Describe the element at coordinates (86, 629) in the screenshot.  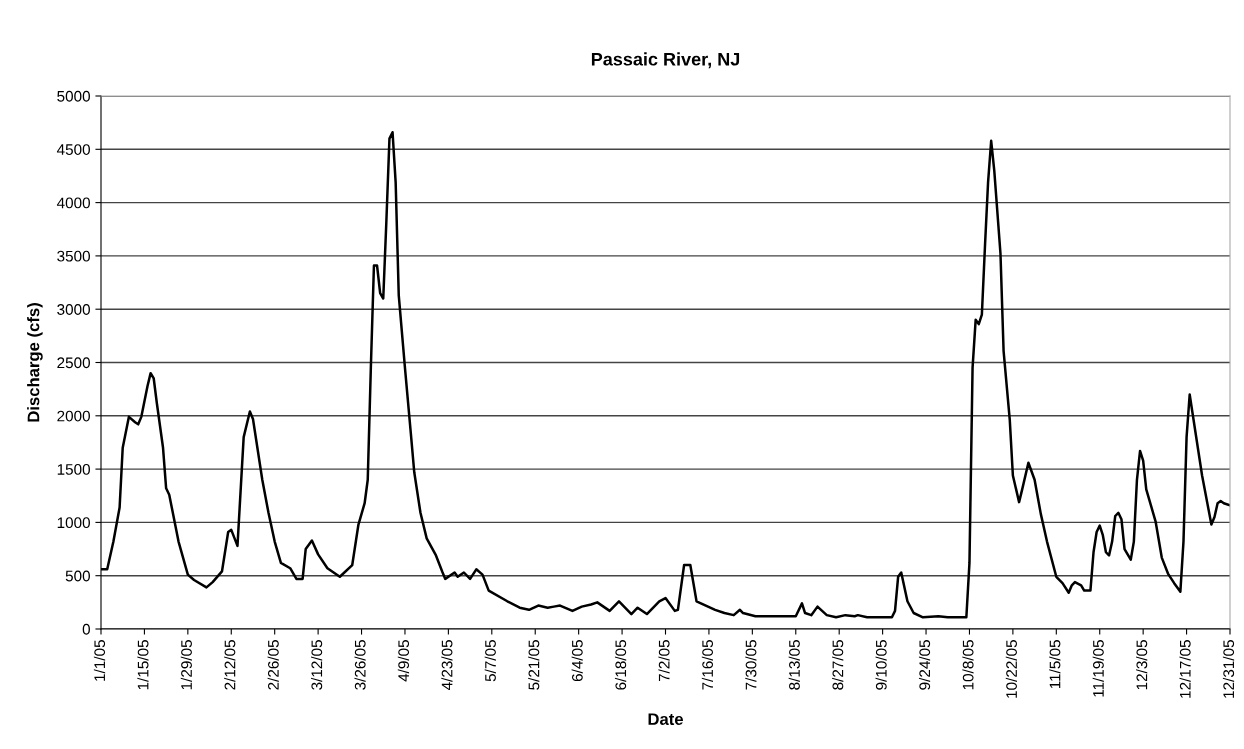
I see `y-tick-label: 0` at that location.